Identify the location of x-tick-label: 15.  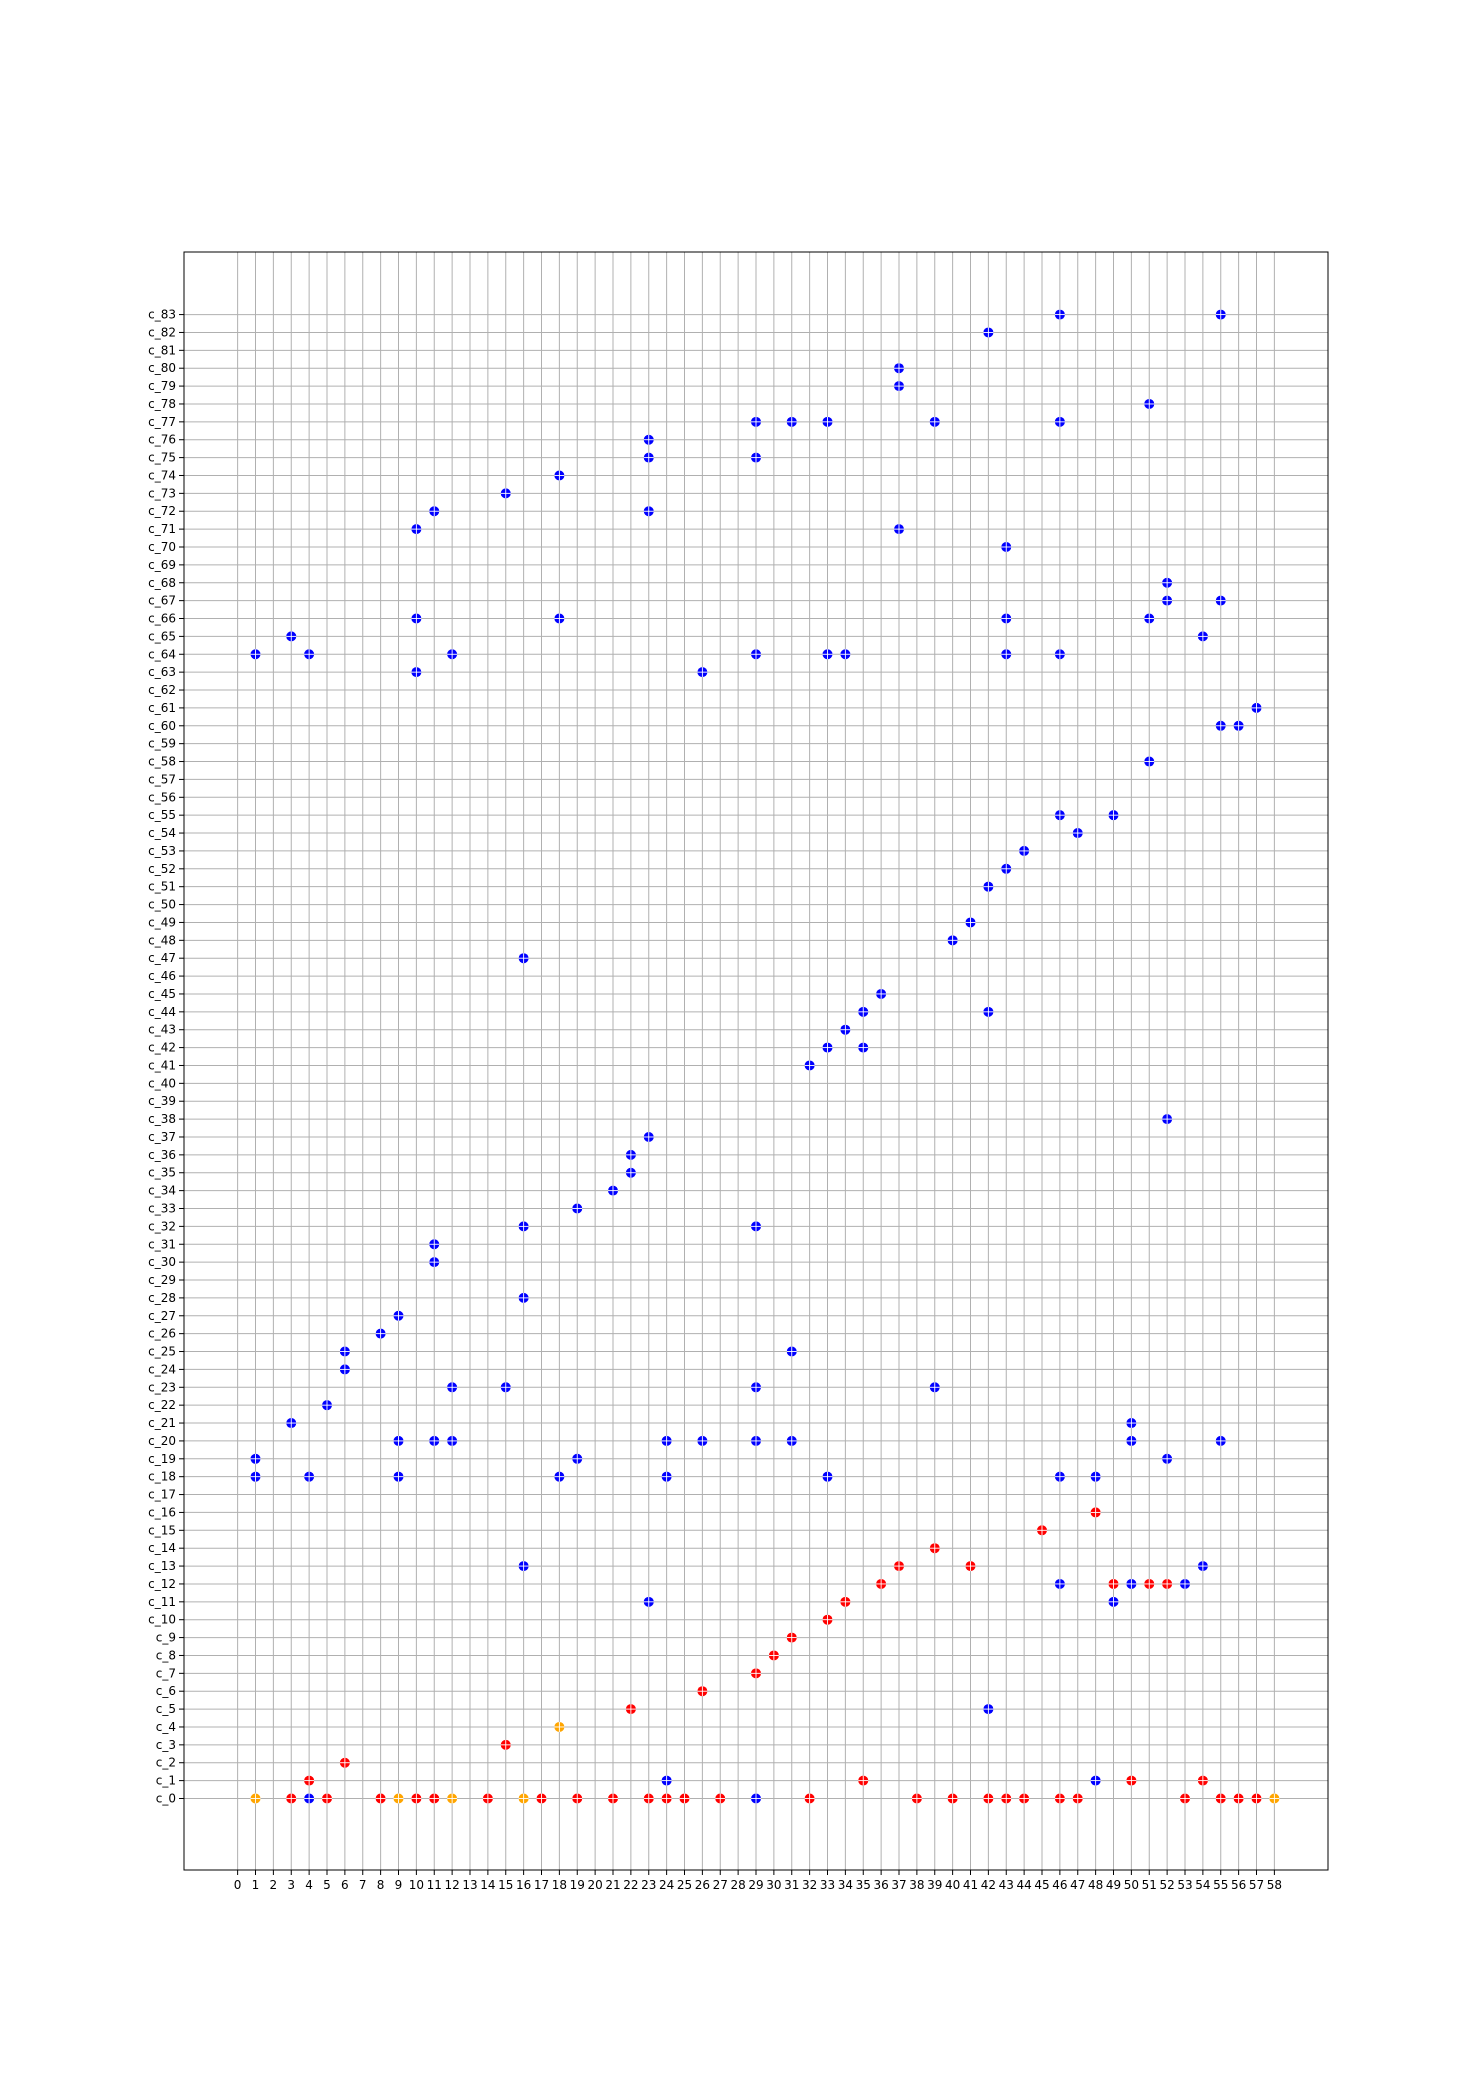
(505, 1885).